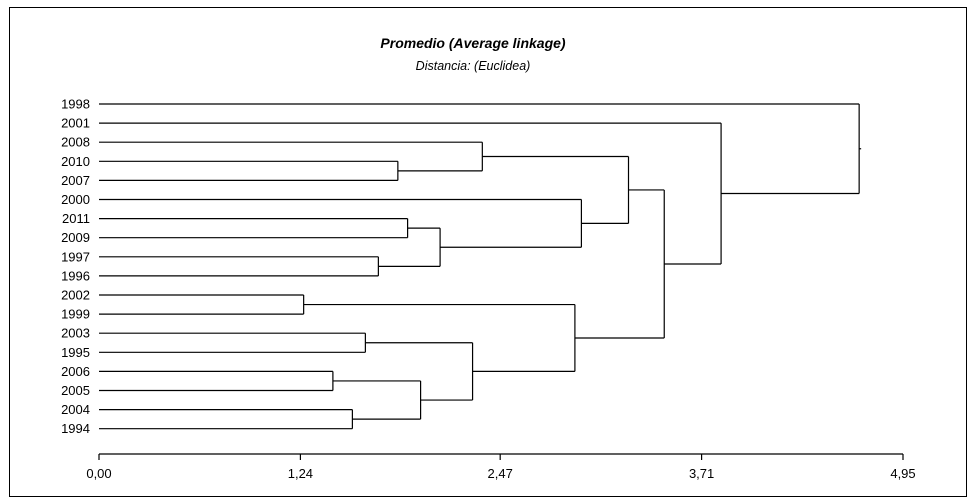 Image resolution: width=974 pixels, height=501 pixels. Describe the element at coordinates (75, 180) in the screenshot. I see `leaf-label-2007: 2007` at that location.